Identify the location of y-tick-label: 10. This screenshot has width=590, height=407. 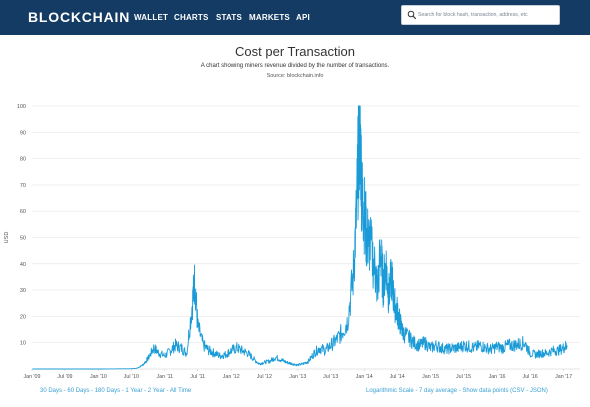
(23, 344).